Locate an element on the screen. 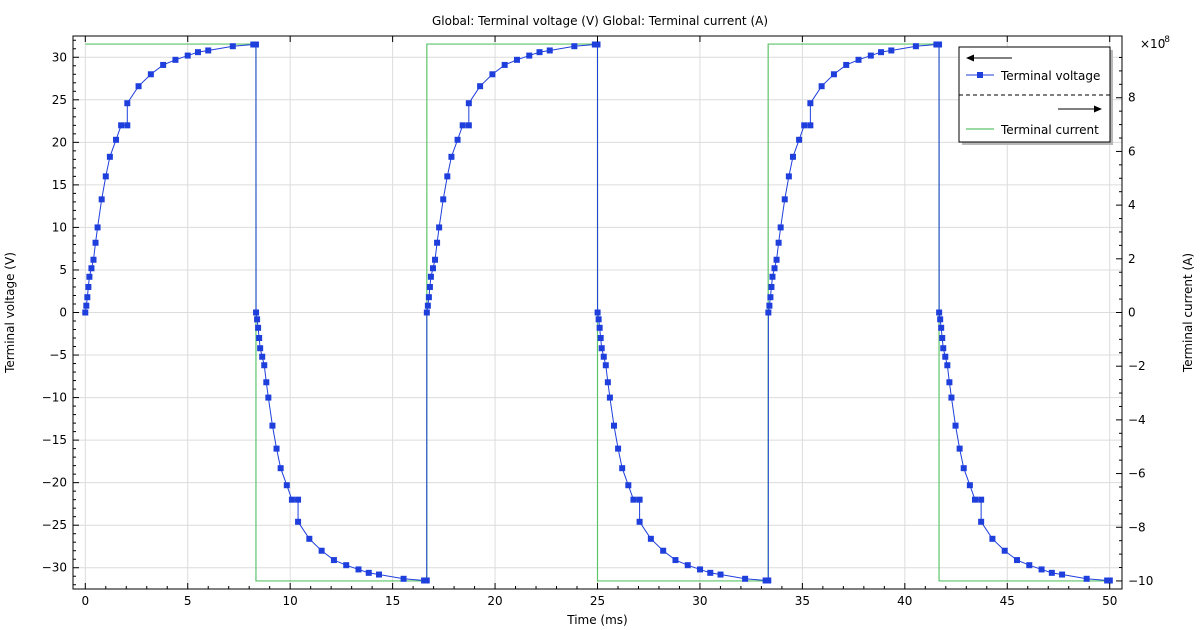  legend-right-axis-arrow-icon is located at coordinates (1080, 109).